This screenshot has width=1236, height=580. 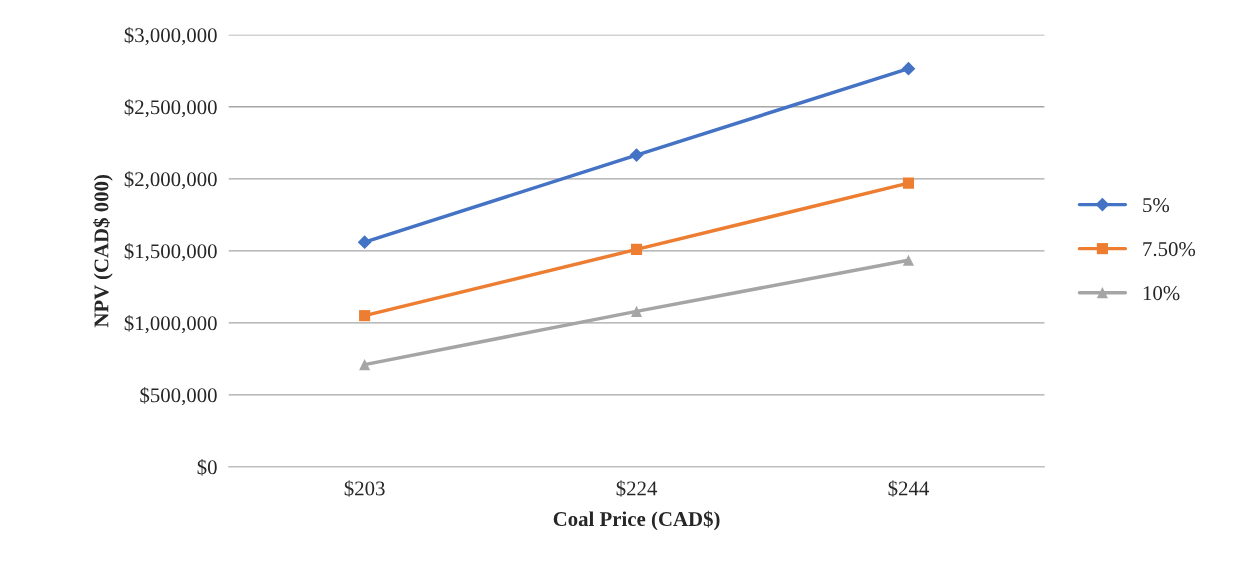 I want to click on y-tick-label: $0, so click(x=207, y=467).